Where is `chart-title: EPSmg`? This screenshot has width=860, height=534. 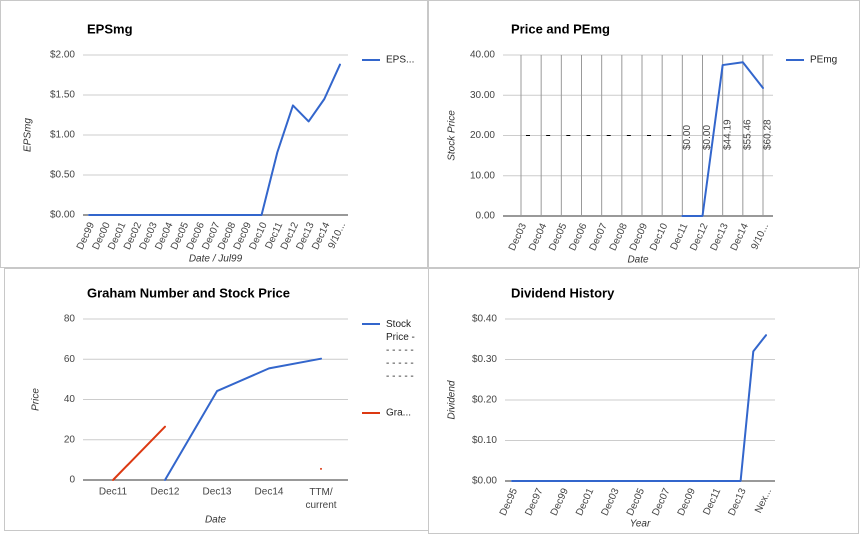
chart-title: EPSmg is located at coordinates (110, 28).